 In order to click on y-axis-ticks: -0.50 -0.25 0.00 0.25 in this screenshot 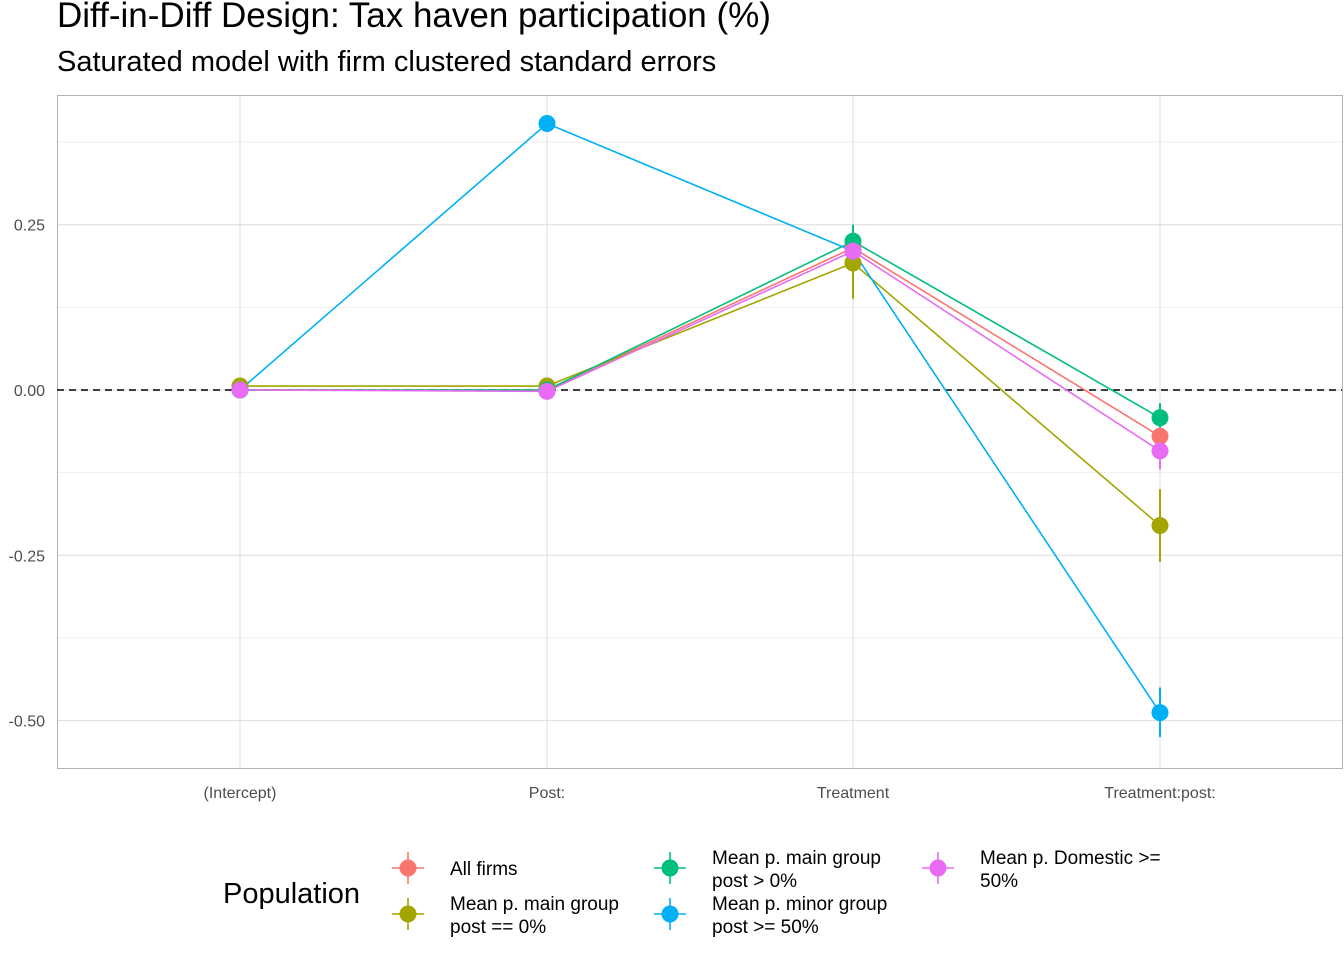, I will do `click(27, 474)`.